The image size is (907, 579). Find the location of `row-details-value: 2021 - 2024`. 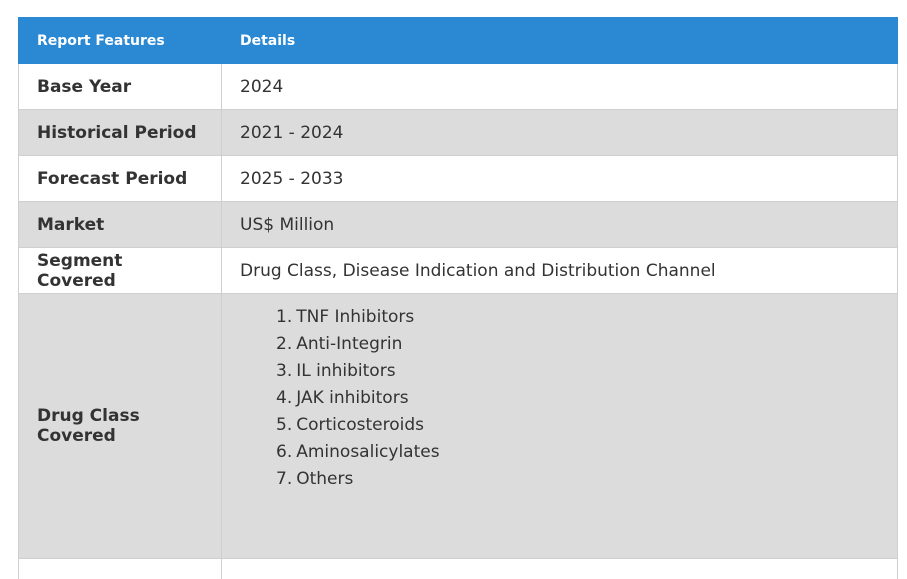

row-details-value: 2021 - 2024 is located at coordinates (560, 133).